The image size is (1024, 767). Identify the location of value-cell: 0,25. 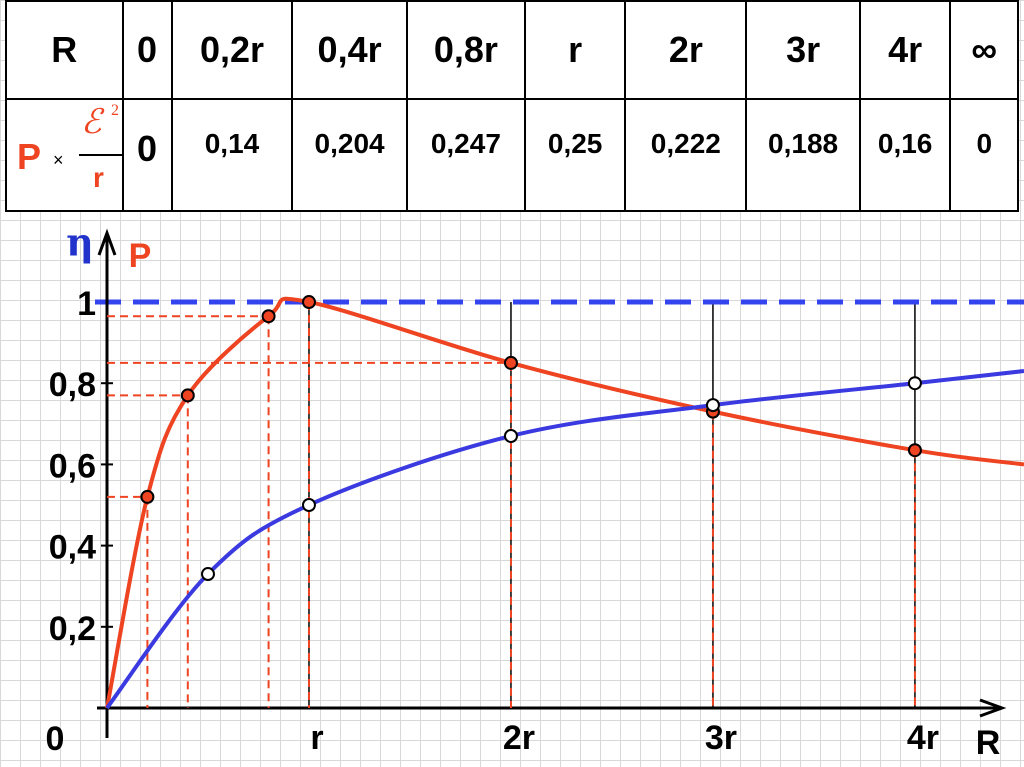
(575, 155).